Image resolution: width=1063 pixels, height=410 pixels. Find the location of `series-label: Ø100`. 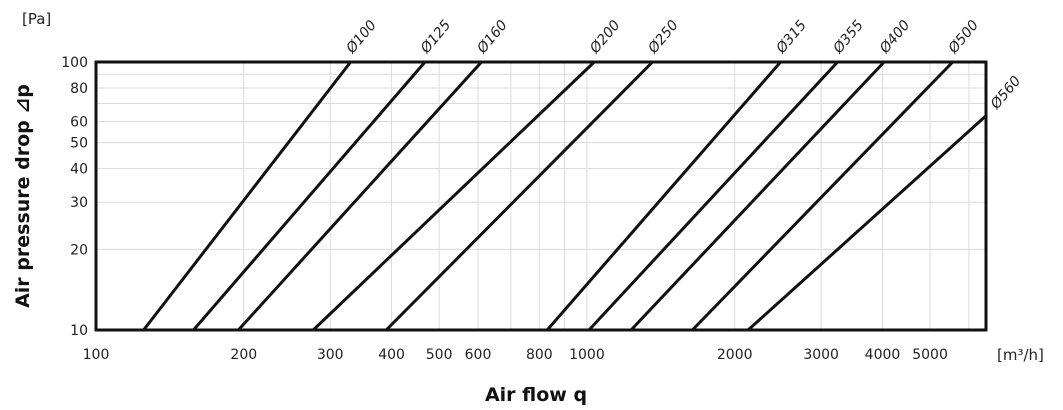

series-label: Ø100 is located at coordinates (361, 37).